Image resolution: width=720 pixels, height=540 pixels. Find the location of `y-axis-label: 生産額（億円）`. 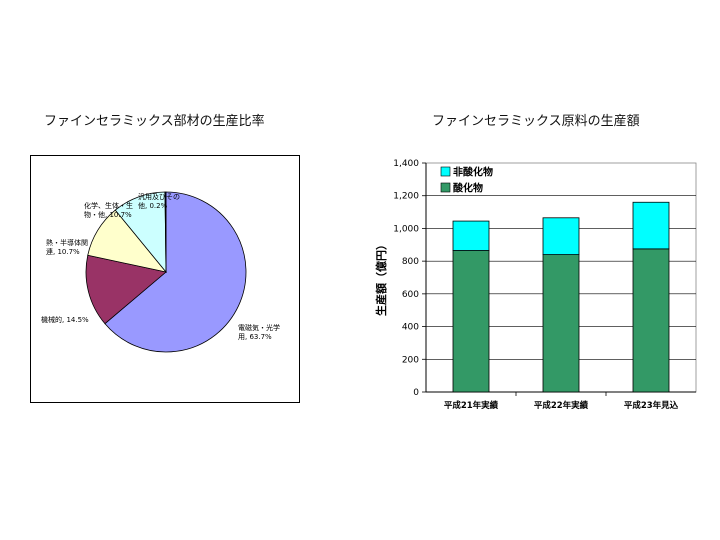

y-axis-label: 生産額（億円） is located at coordinates (381, 277).